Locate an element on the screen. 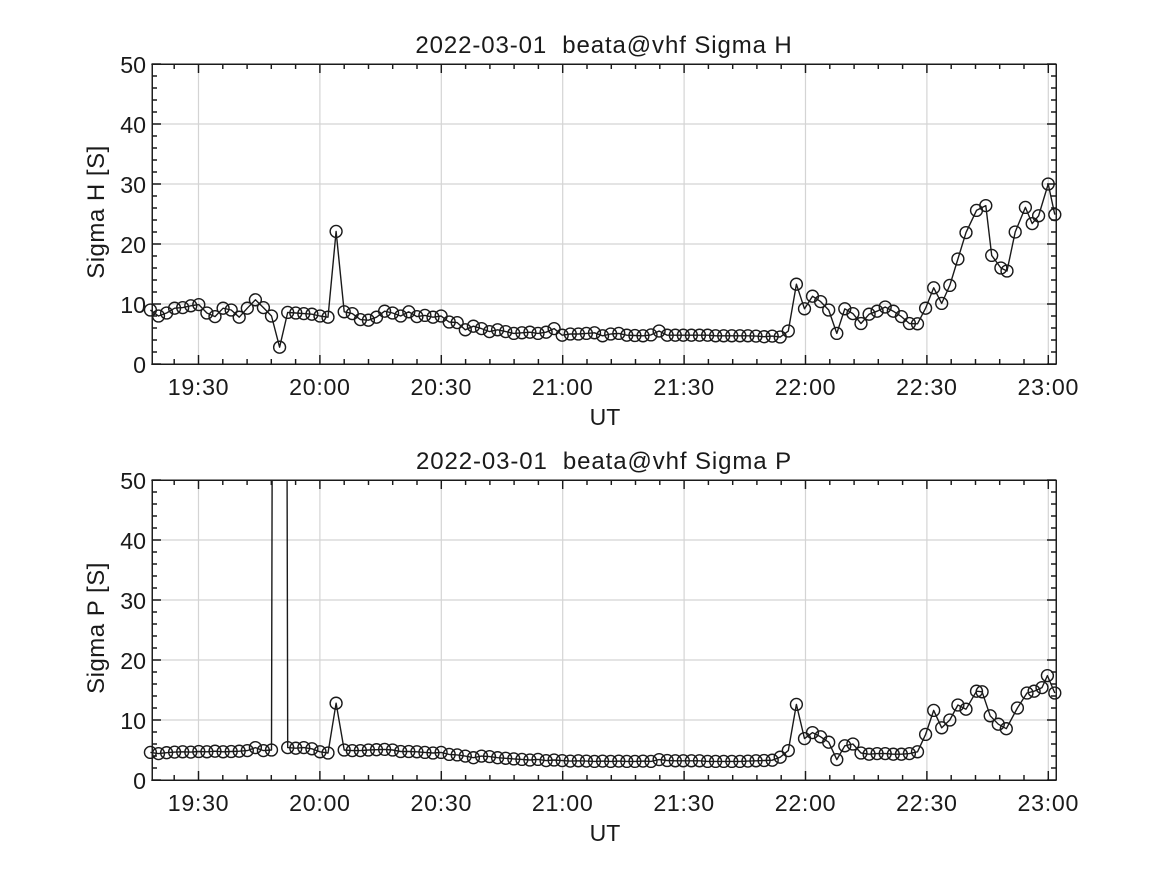  svg-text: Sigma P [S] is located at coordinates (96, 628).